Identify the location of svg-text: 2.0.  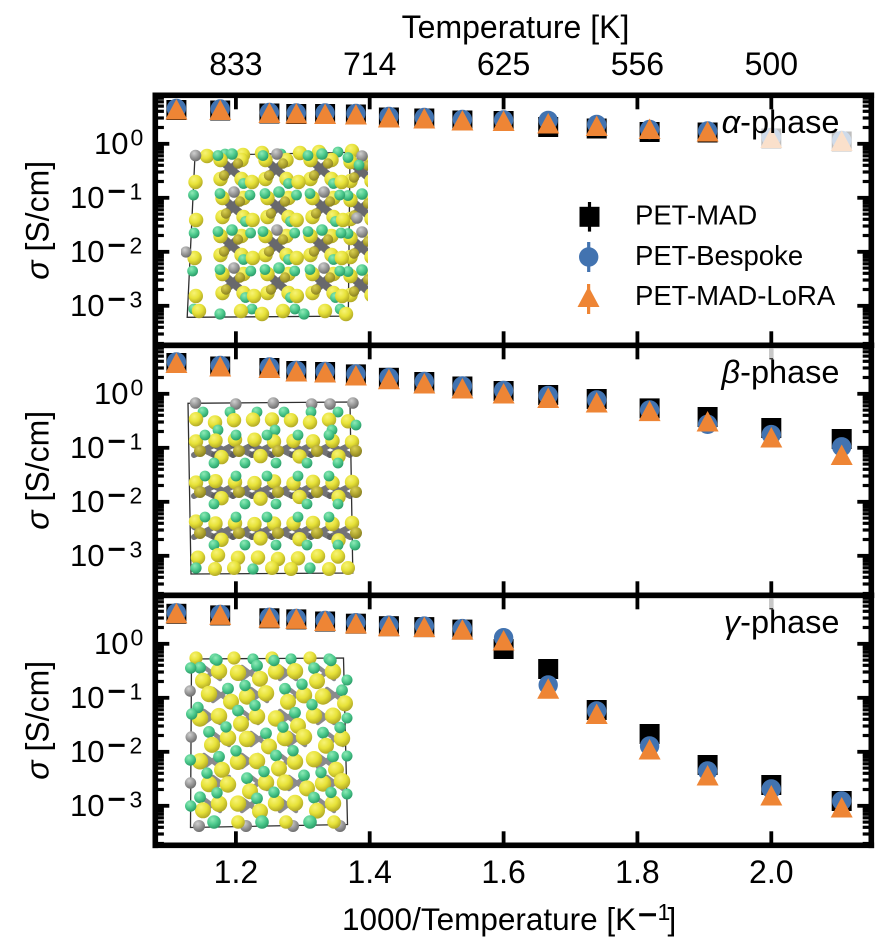
(771, 872).